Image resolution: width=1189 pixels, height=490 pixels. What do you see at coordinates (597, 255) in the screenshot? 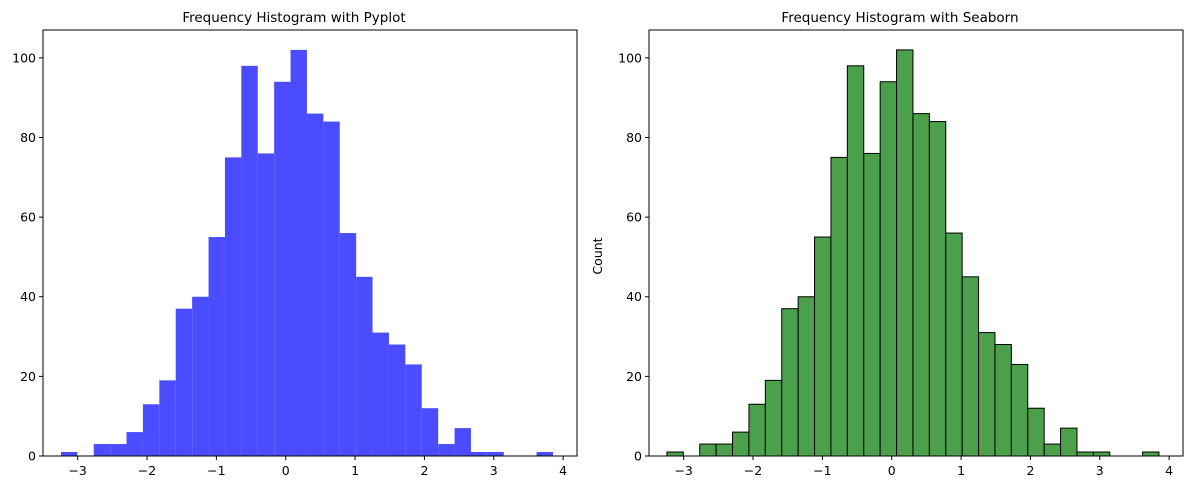
I see `y-axis-label: Count` at bounding box center [597, 255].